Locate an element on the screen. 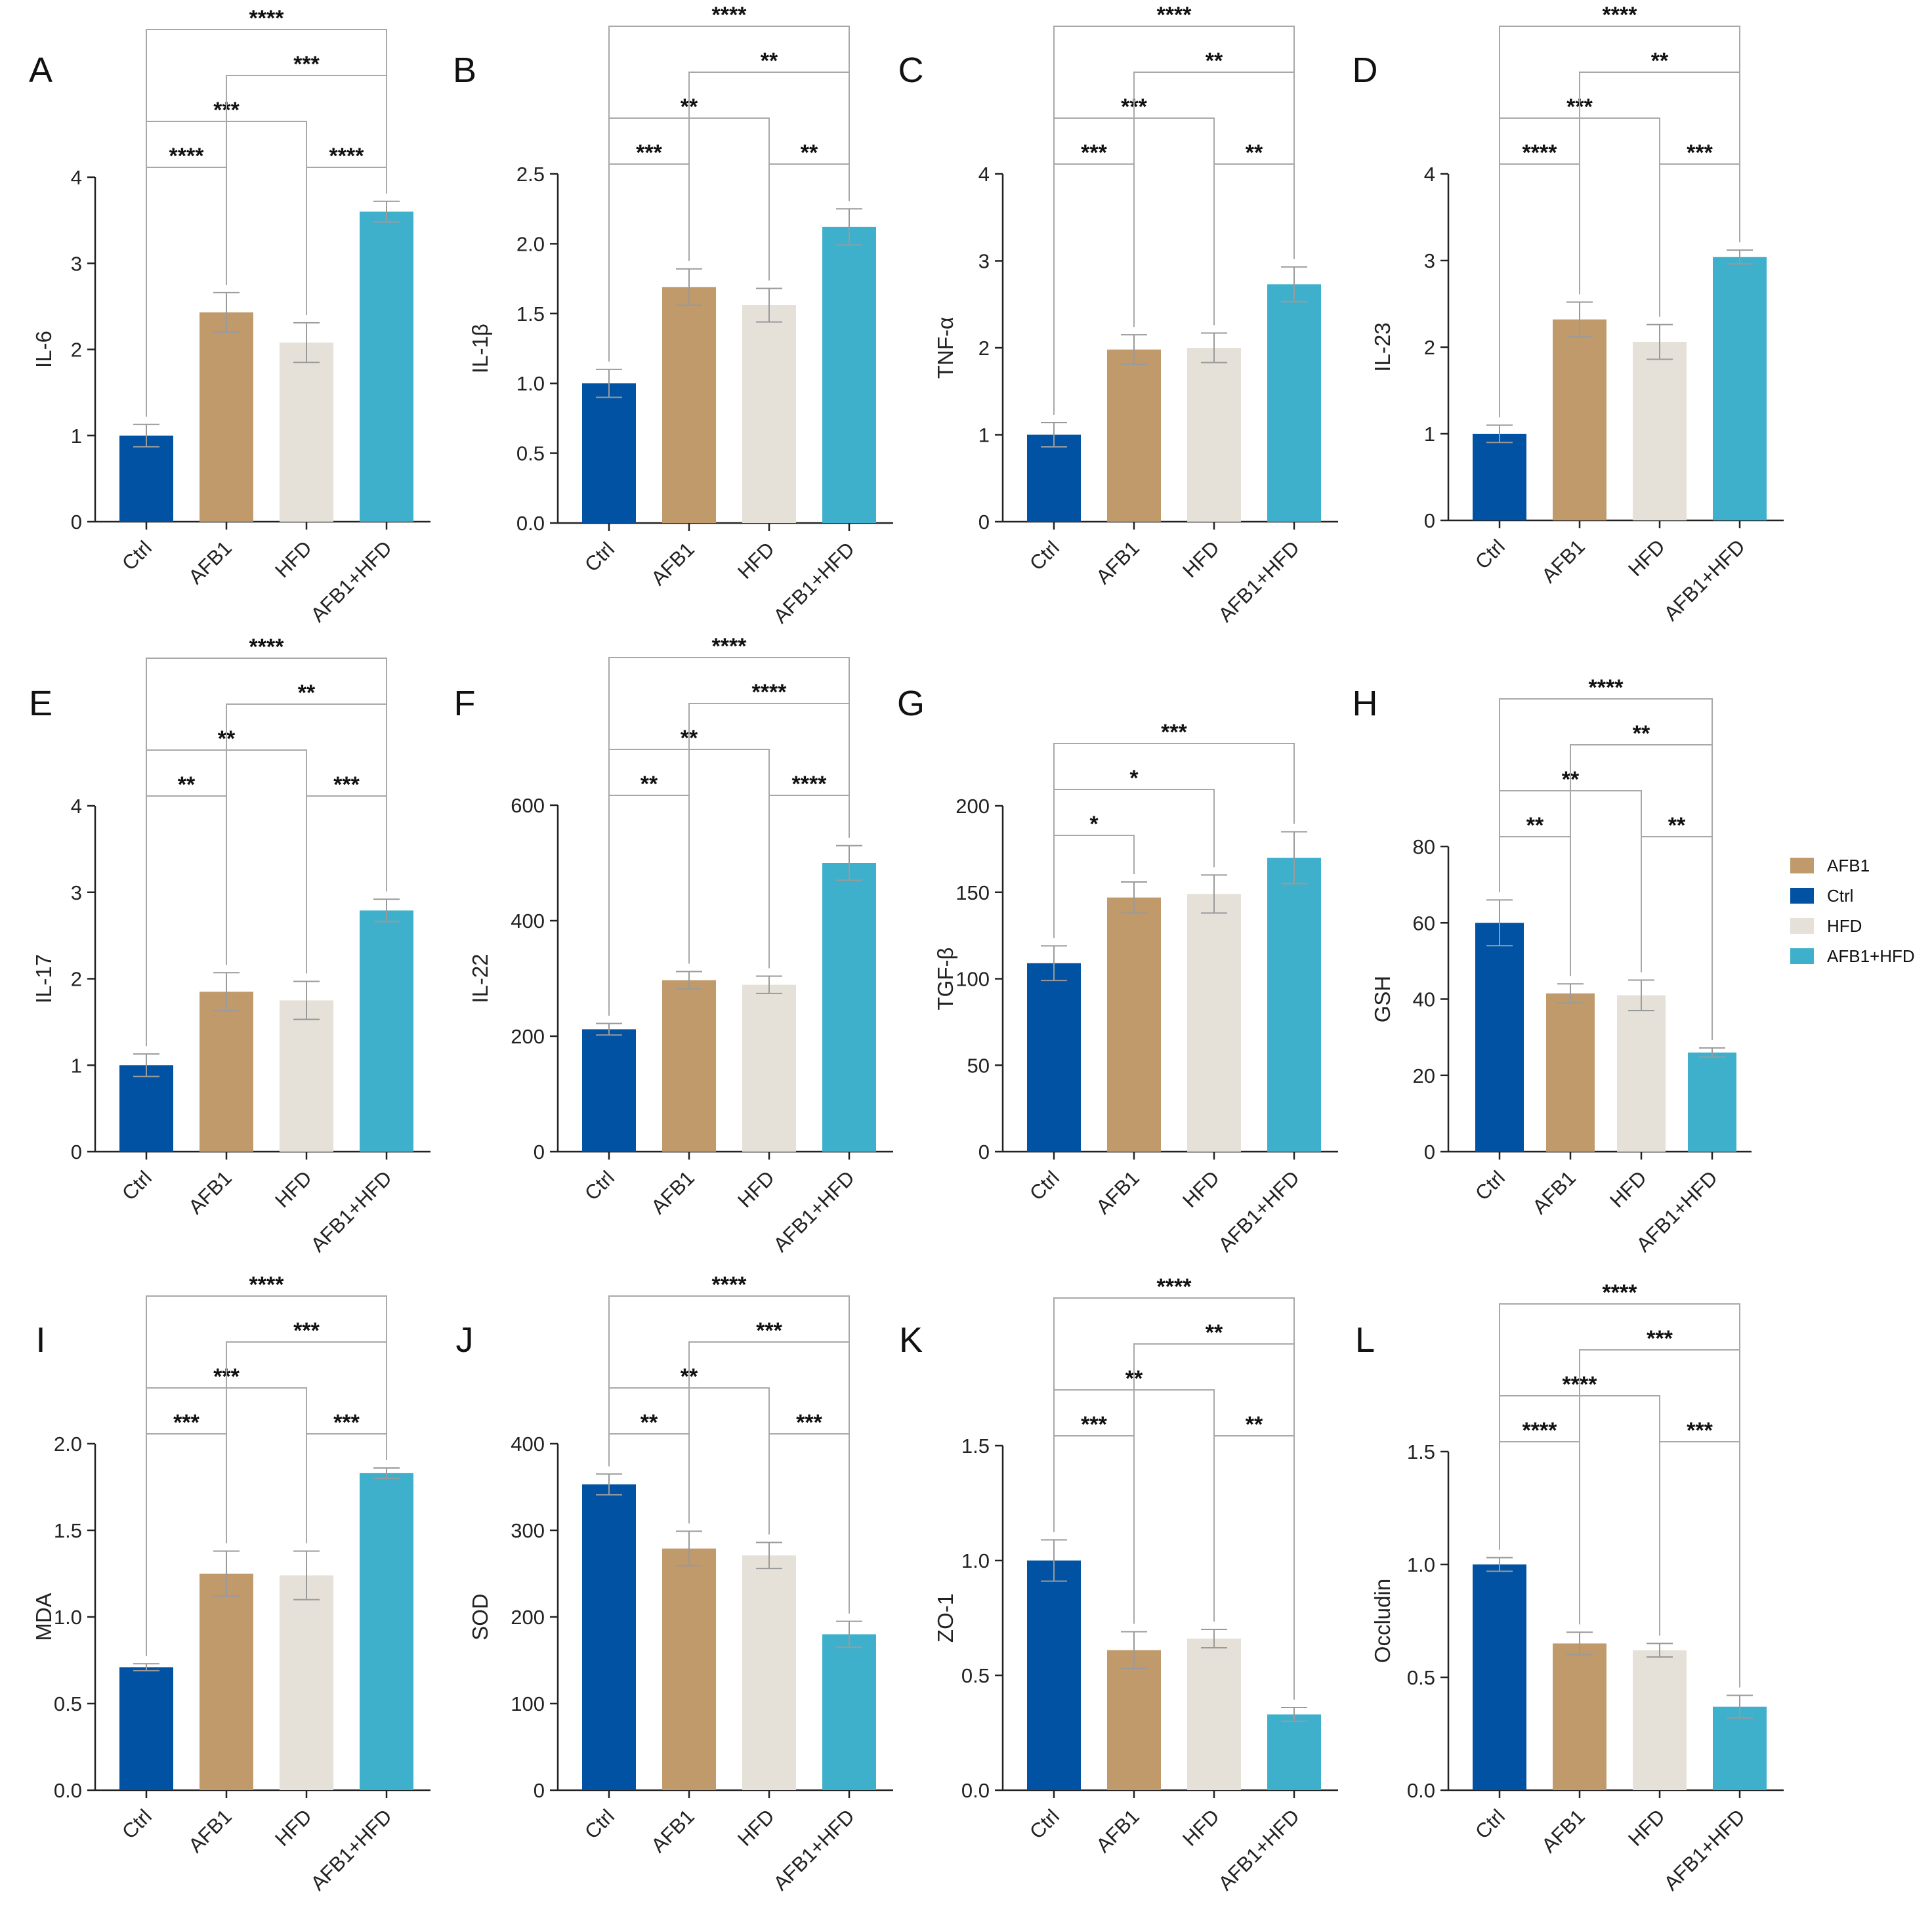 Image resolution: width=1932 pixels, height=1928 pixels. legend: AFB1 Ctrl HFD AFB1+HFD is located at coordinates (1852, 910).